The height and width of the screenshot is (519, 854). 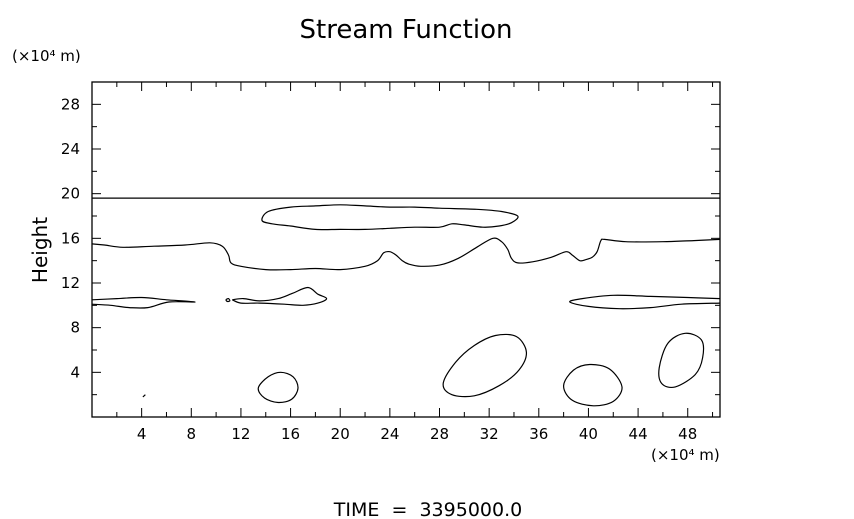 What do you see at coordinates (70, 104) in the screenshot?
I see `y-tick-label: 28` at bounding box center [70, 104].